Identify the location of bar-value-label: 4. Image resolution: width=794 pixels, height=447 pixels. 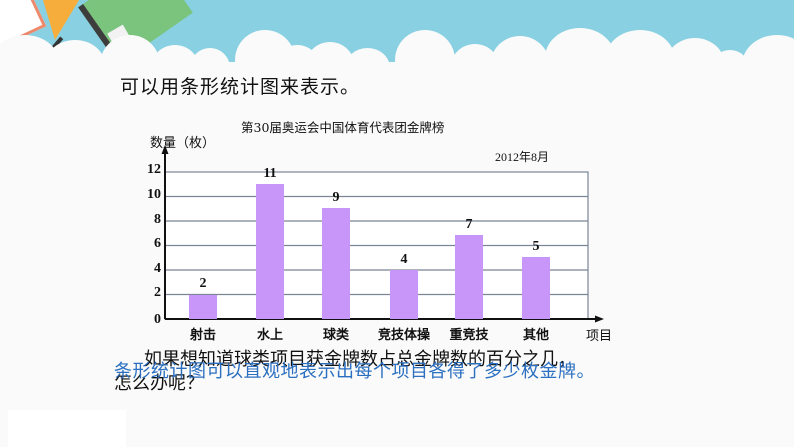
(404, 259).